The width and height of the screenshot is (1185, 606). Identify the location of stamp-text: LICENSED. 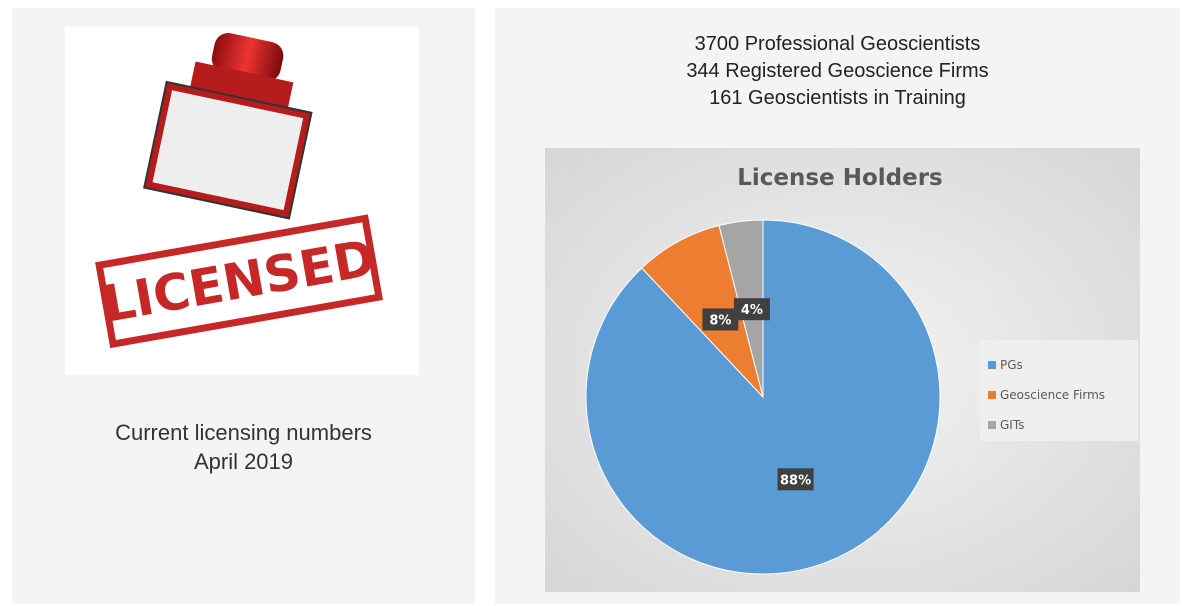
(239, 281).